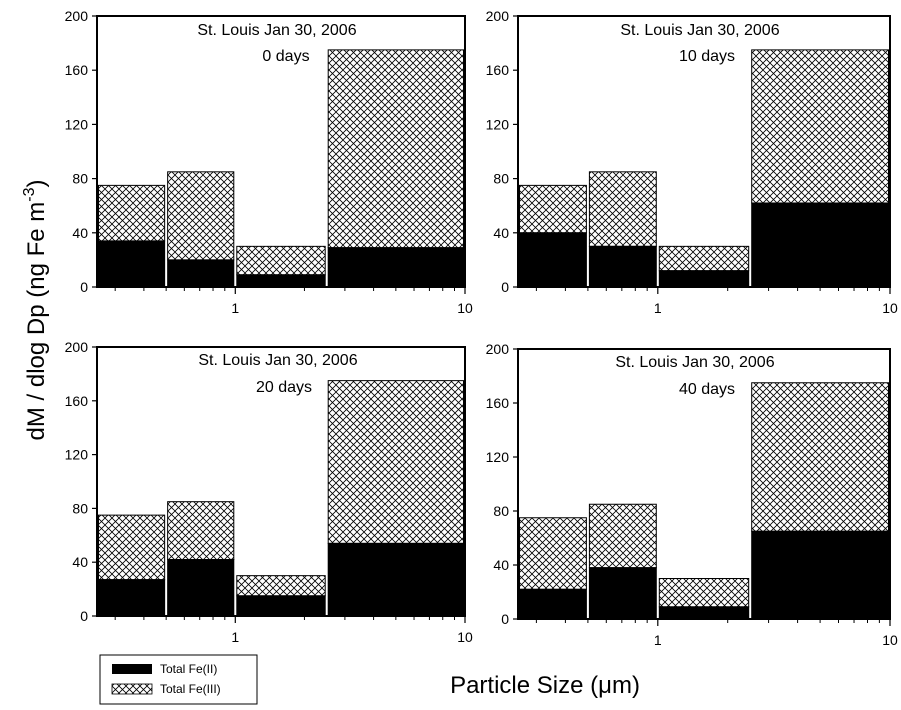  What do you see at coordinates (36, 321) in the screenshot?
I see `y-axis-title-main: dM / dlog Dp (ng Fe m` at bounding box center [36, 321].